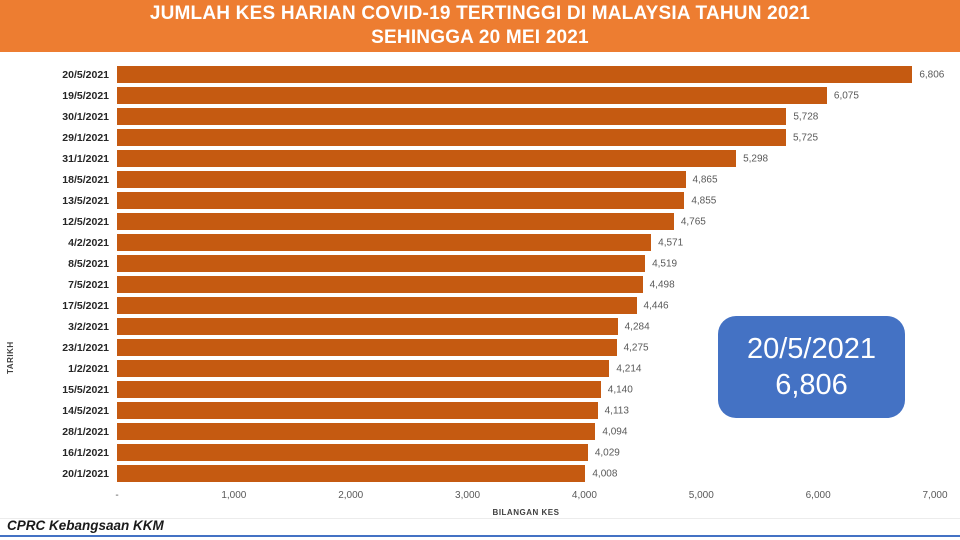 This screenshot has width=960, height=540. I want to click on bar-row: 14/5/2021 4,113, so click(467, 410).